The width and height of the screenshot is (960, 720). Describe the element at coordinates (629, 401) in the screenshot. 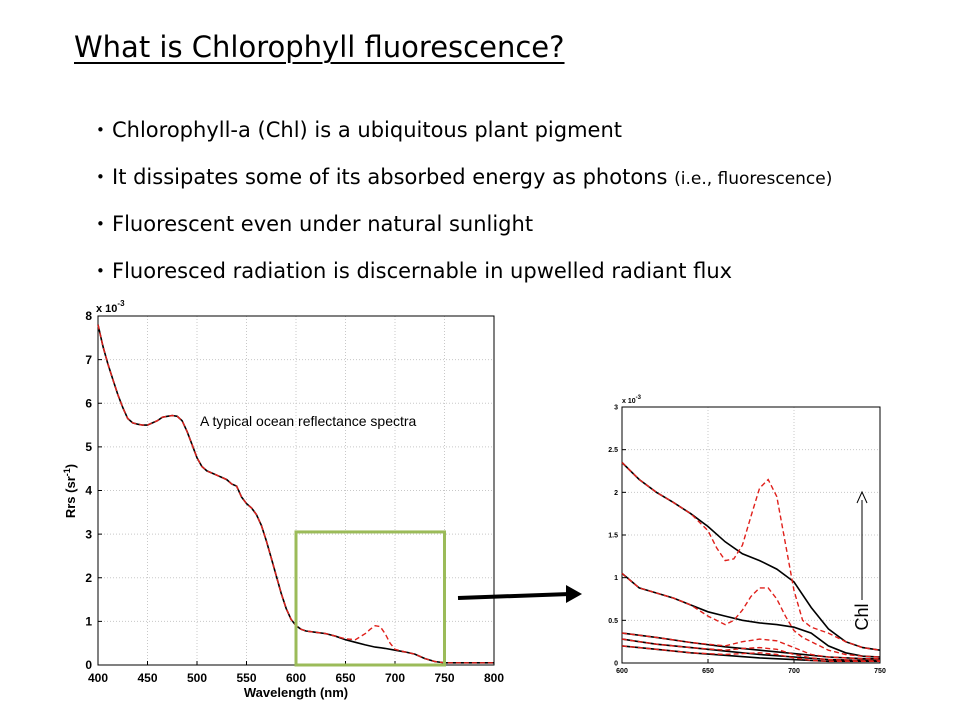

I see `zoom-y-multiplier-text: x 10` at that location.